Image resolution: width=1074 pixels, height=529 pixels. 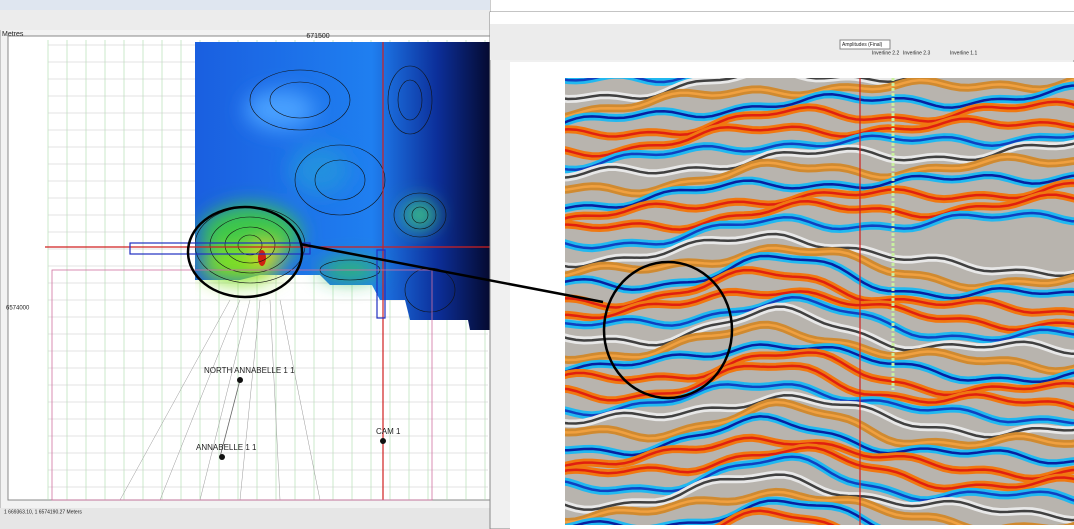 What do you see at coordinates (317, 36) in the screenshot?
I see `x-axis-label: 671500` at bounding box center [317, 36].